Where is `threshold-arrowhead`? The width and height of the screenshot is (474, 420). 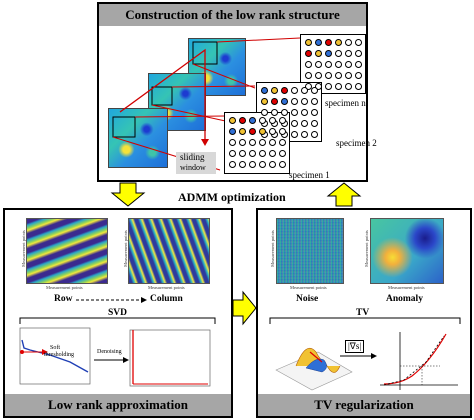
threshold-arrowhead is located at coordinates (45, 352).